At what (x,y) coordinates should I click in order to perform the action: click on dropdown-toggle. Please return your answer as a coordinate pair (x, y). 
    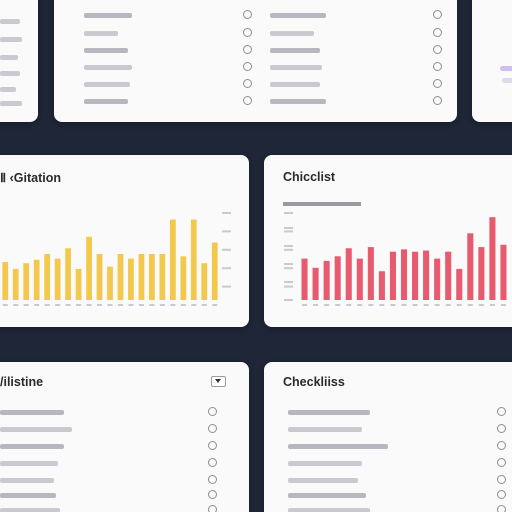
    Looking at the image, I should click on (218, 381).